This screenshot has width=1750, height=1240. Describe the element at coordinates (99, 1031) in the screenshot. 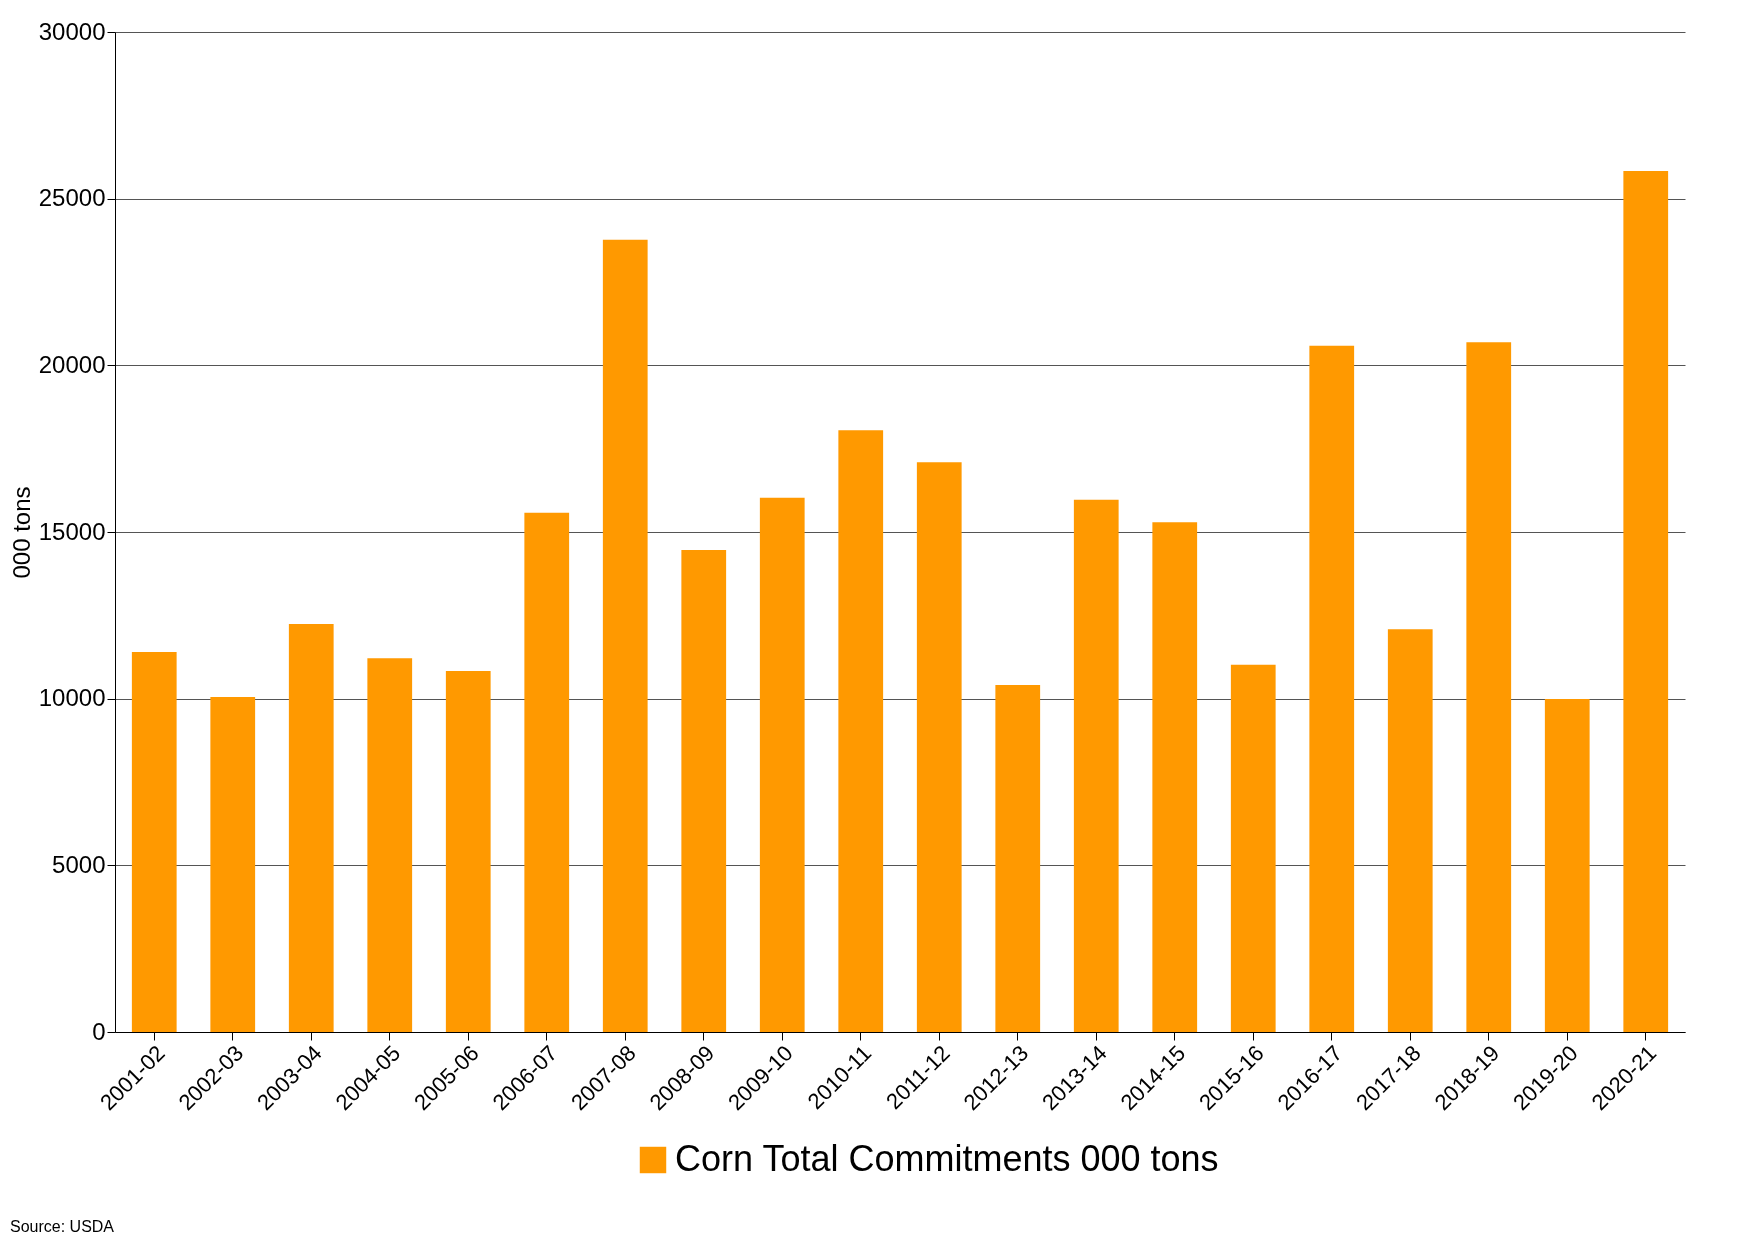

I see `y-tick-label: 0` at that location.